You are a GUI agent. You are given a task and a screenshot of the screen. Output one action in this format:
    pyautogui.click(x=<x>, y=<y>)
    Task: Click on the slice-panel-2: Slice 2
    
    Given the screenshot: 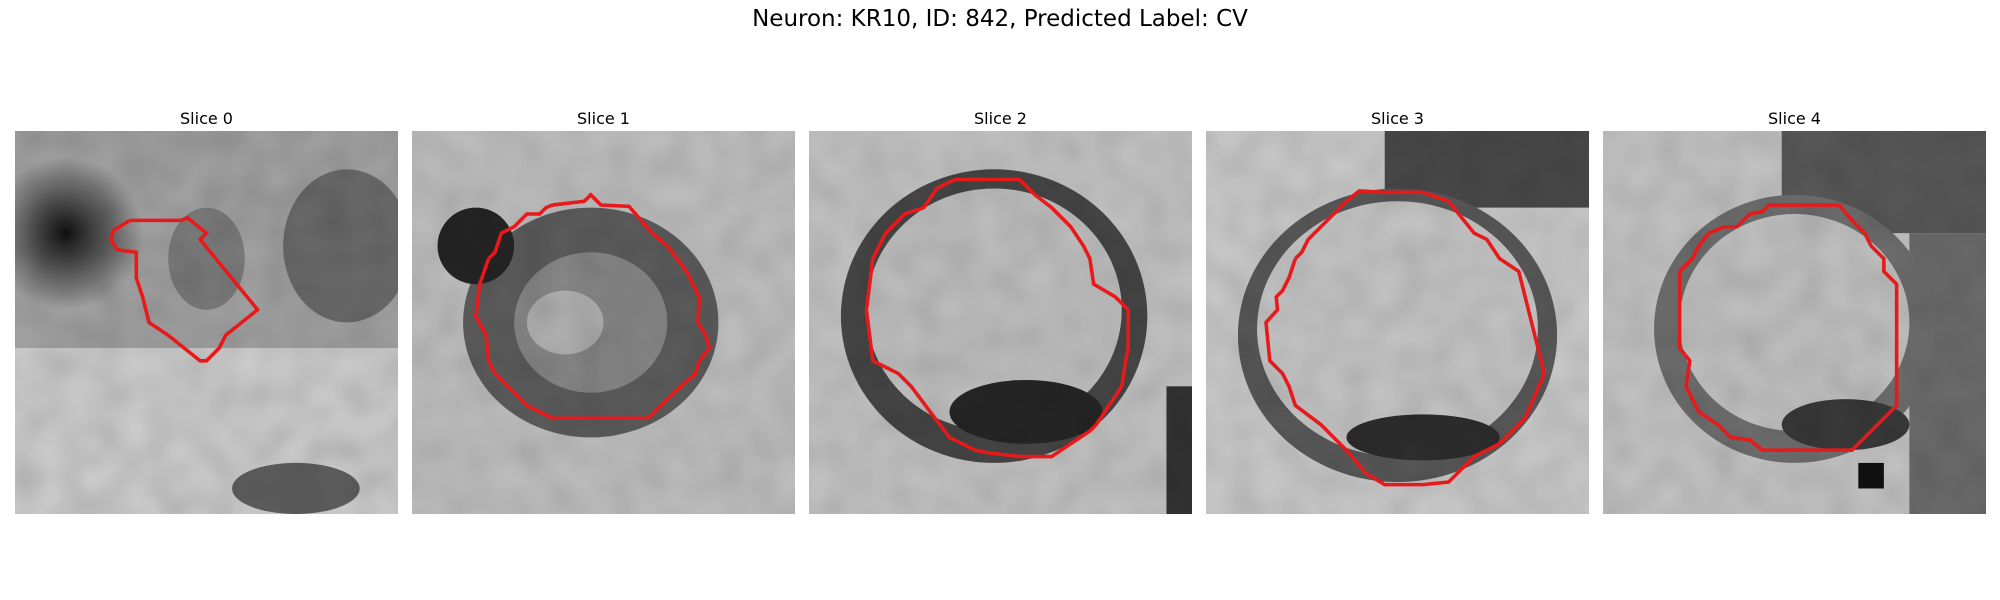 What is the action you would take?
    pyautogui.click(x=1000, y=310)
    